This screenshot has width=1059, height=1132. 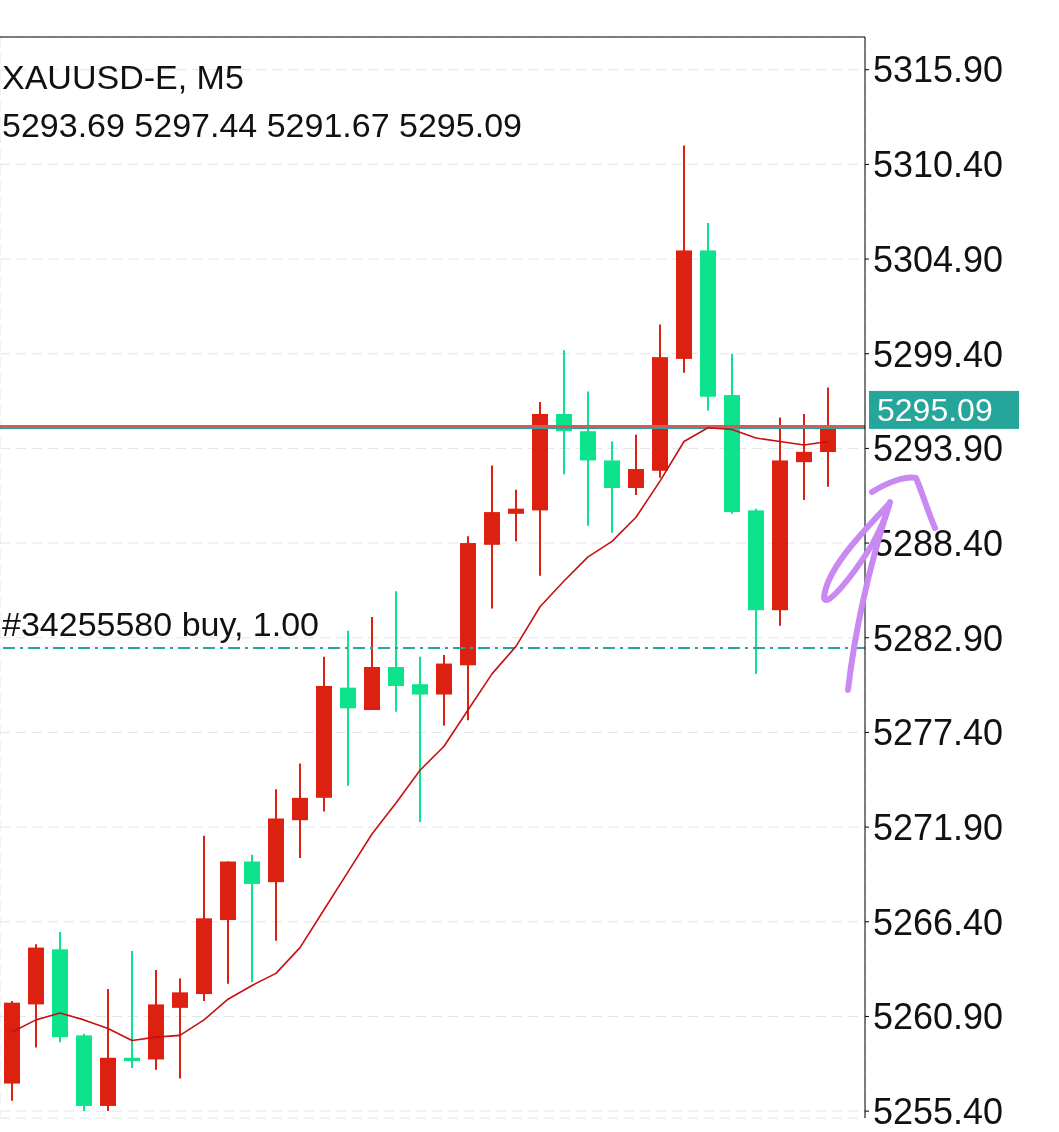 What do you see at coordinates (160, 624) in the screenshot?
I see `ref-line-label: #34255580 buy, 1.00` at bounding box center [160, 624].